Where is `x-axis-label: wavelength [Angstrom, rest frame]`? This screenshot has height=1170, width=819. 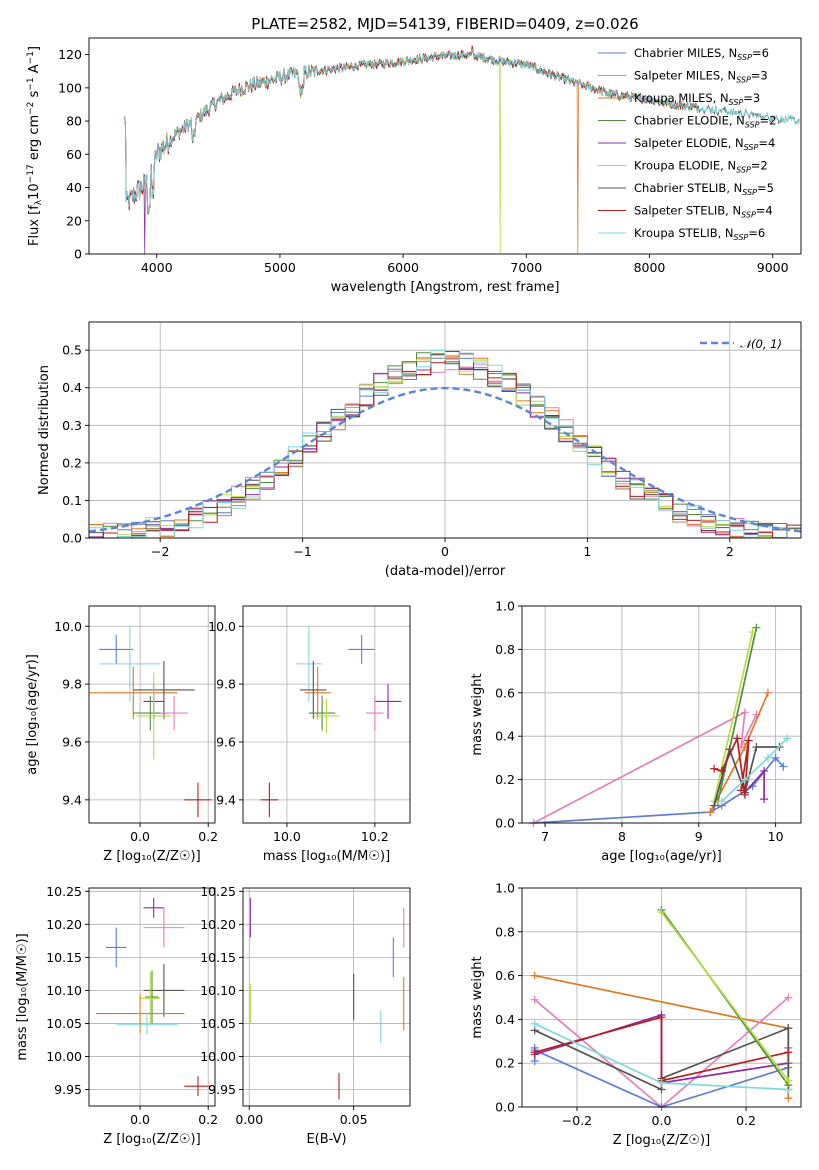 x-axis-label: wavelength [Angstrom, rest frame] is located at coordinates (445, 287).